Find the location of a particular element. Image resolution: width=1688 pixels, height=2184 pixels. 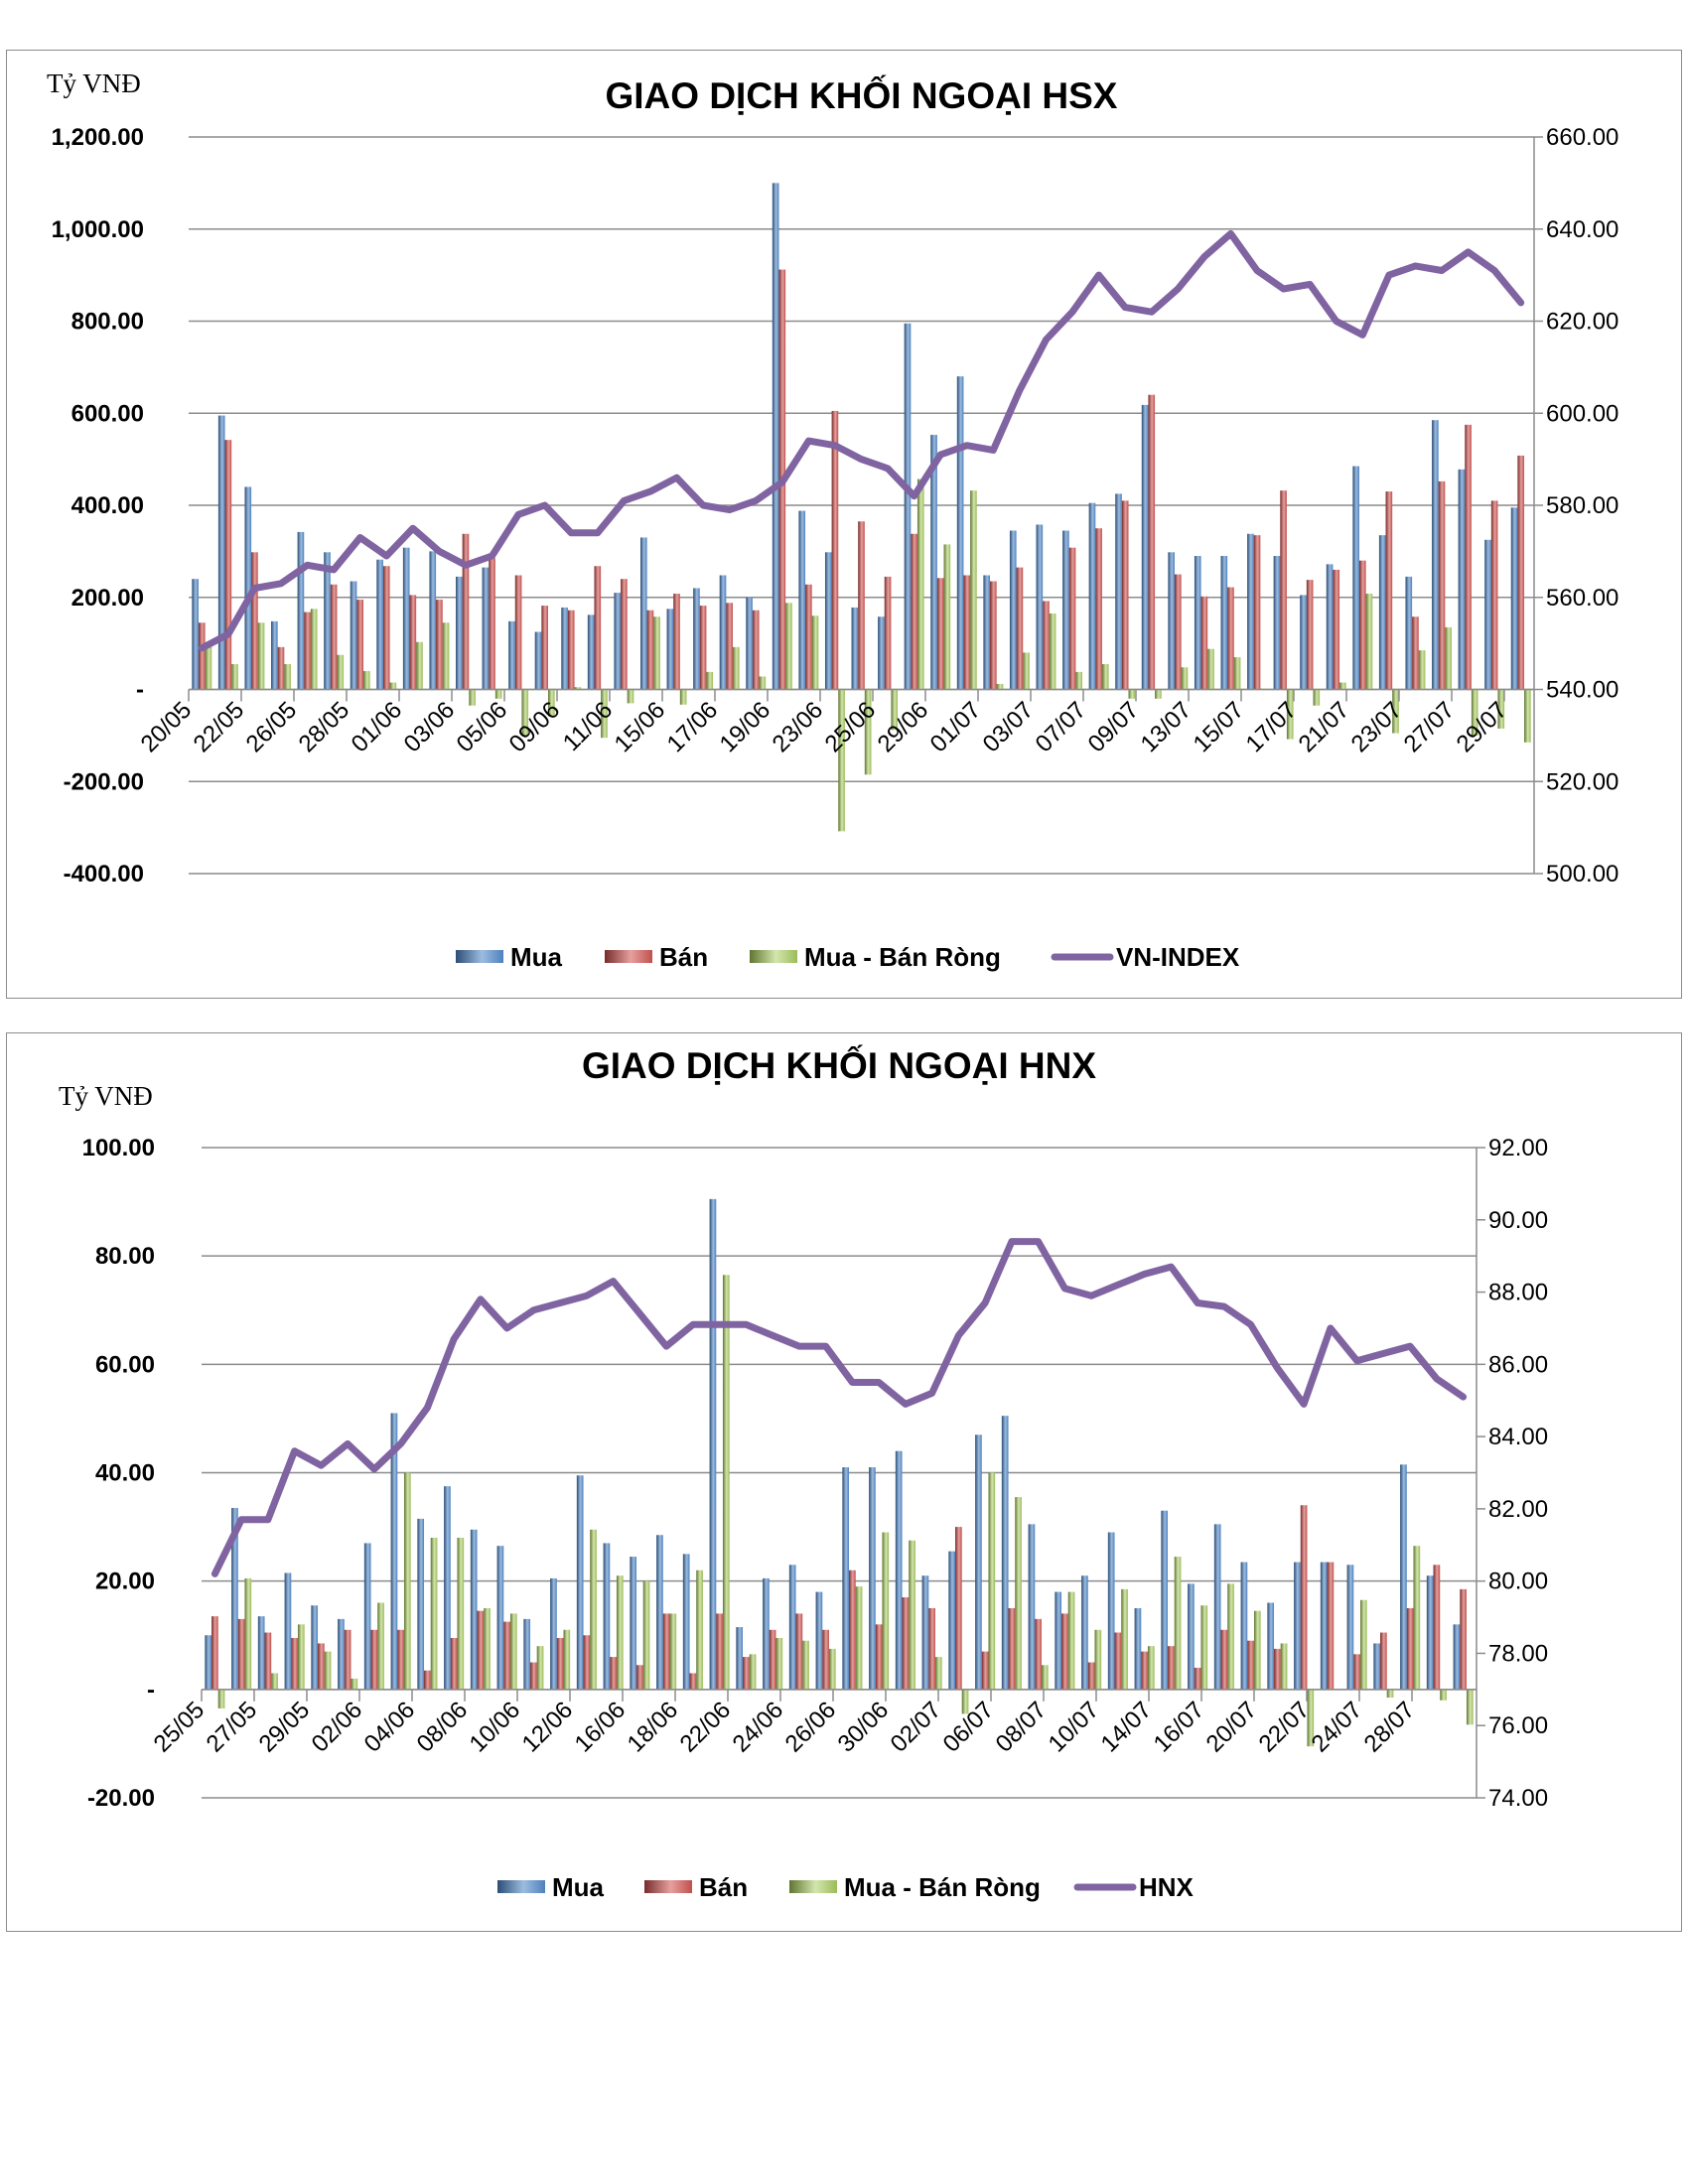

x-tick-label: 21/07 is located at coordinates (1324, 727).